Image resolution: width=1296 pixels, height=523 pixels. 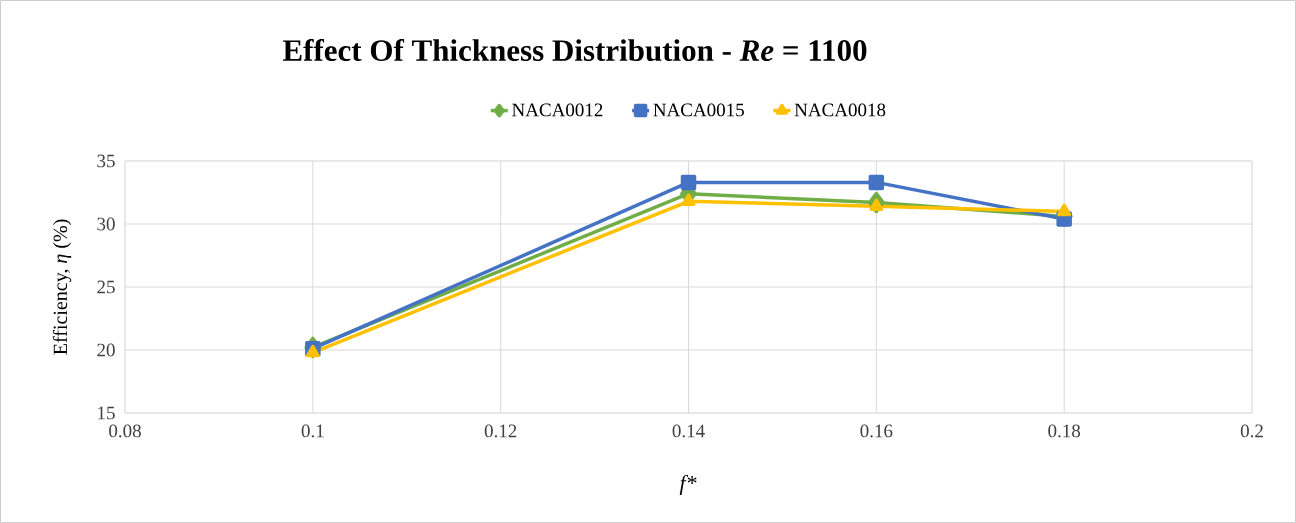 What do you see at coordinates (557, 110) in the screenshot?
I see `legend-label: NACA0012` at bounding box center [557, 110].